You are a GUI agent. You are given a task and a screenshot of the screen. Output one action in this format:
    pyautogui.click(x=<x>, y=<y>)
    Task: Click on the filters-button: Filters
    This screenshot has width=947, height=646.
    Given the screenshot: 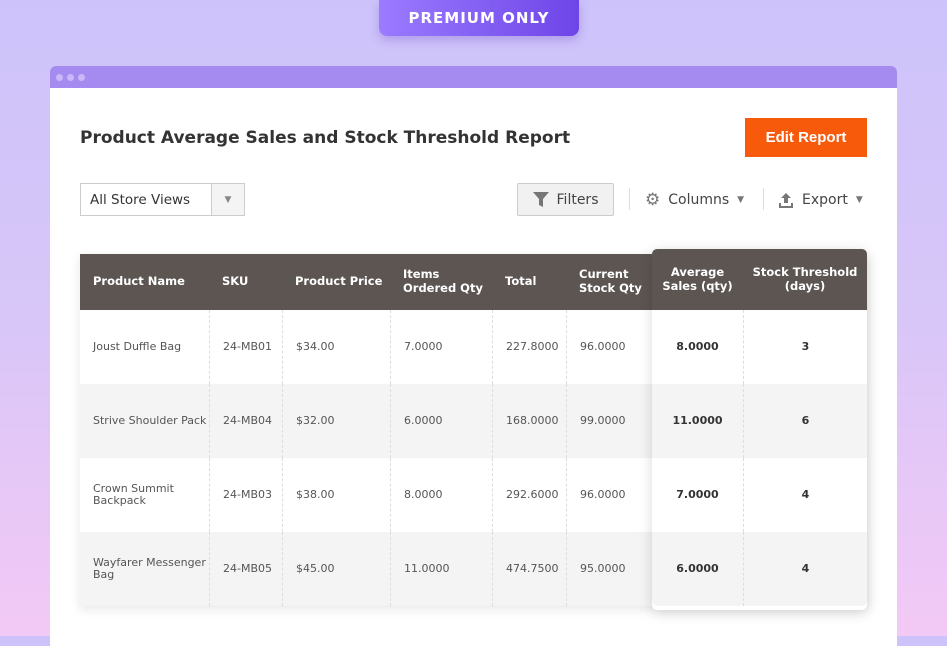 What is the action you would take?
    pyautogui.click(x=565, y=199)
    